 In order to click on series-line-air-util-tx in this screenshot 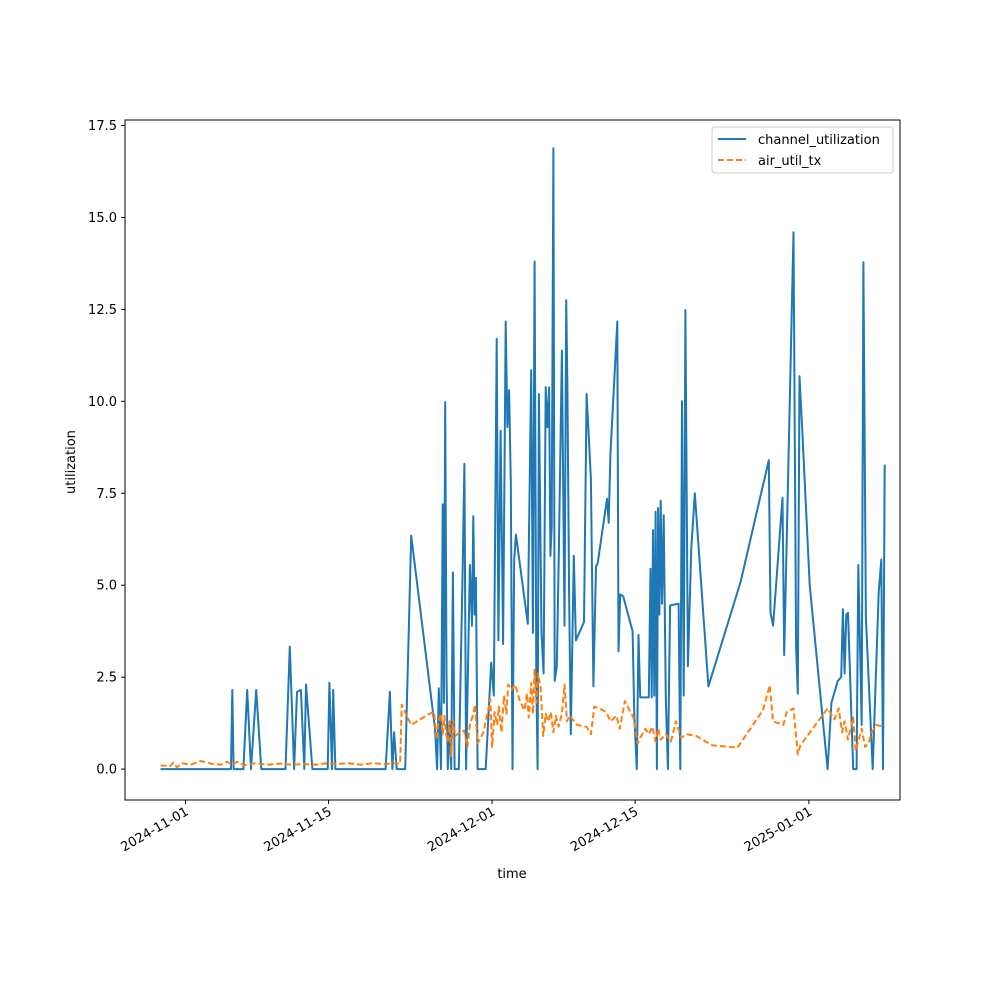, I will do `click(522, 718)`.